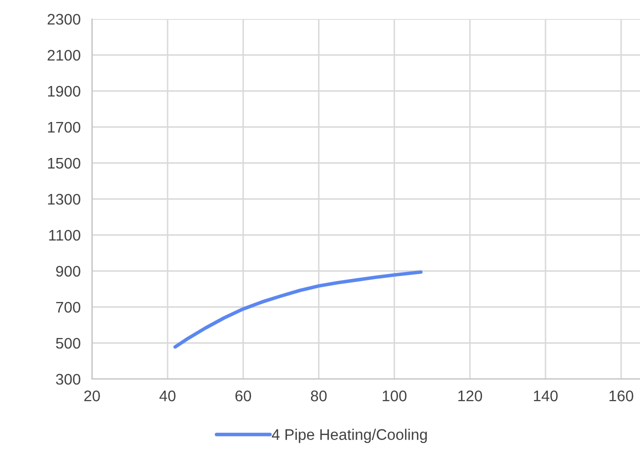 The image size is (640, 464). I want to click on y-tick-label: 500, so click(68, 343).